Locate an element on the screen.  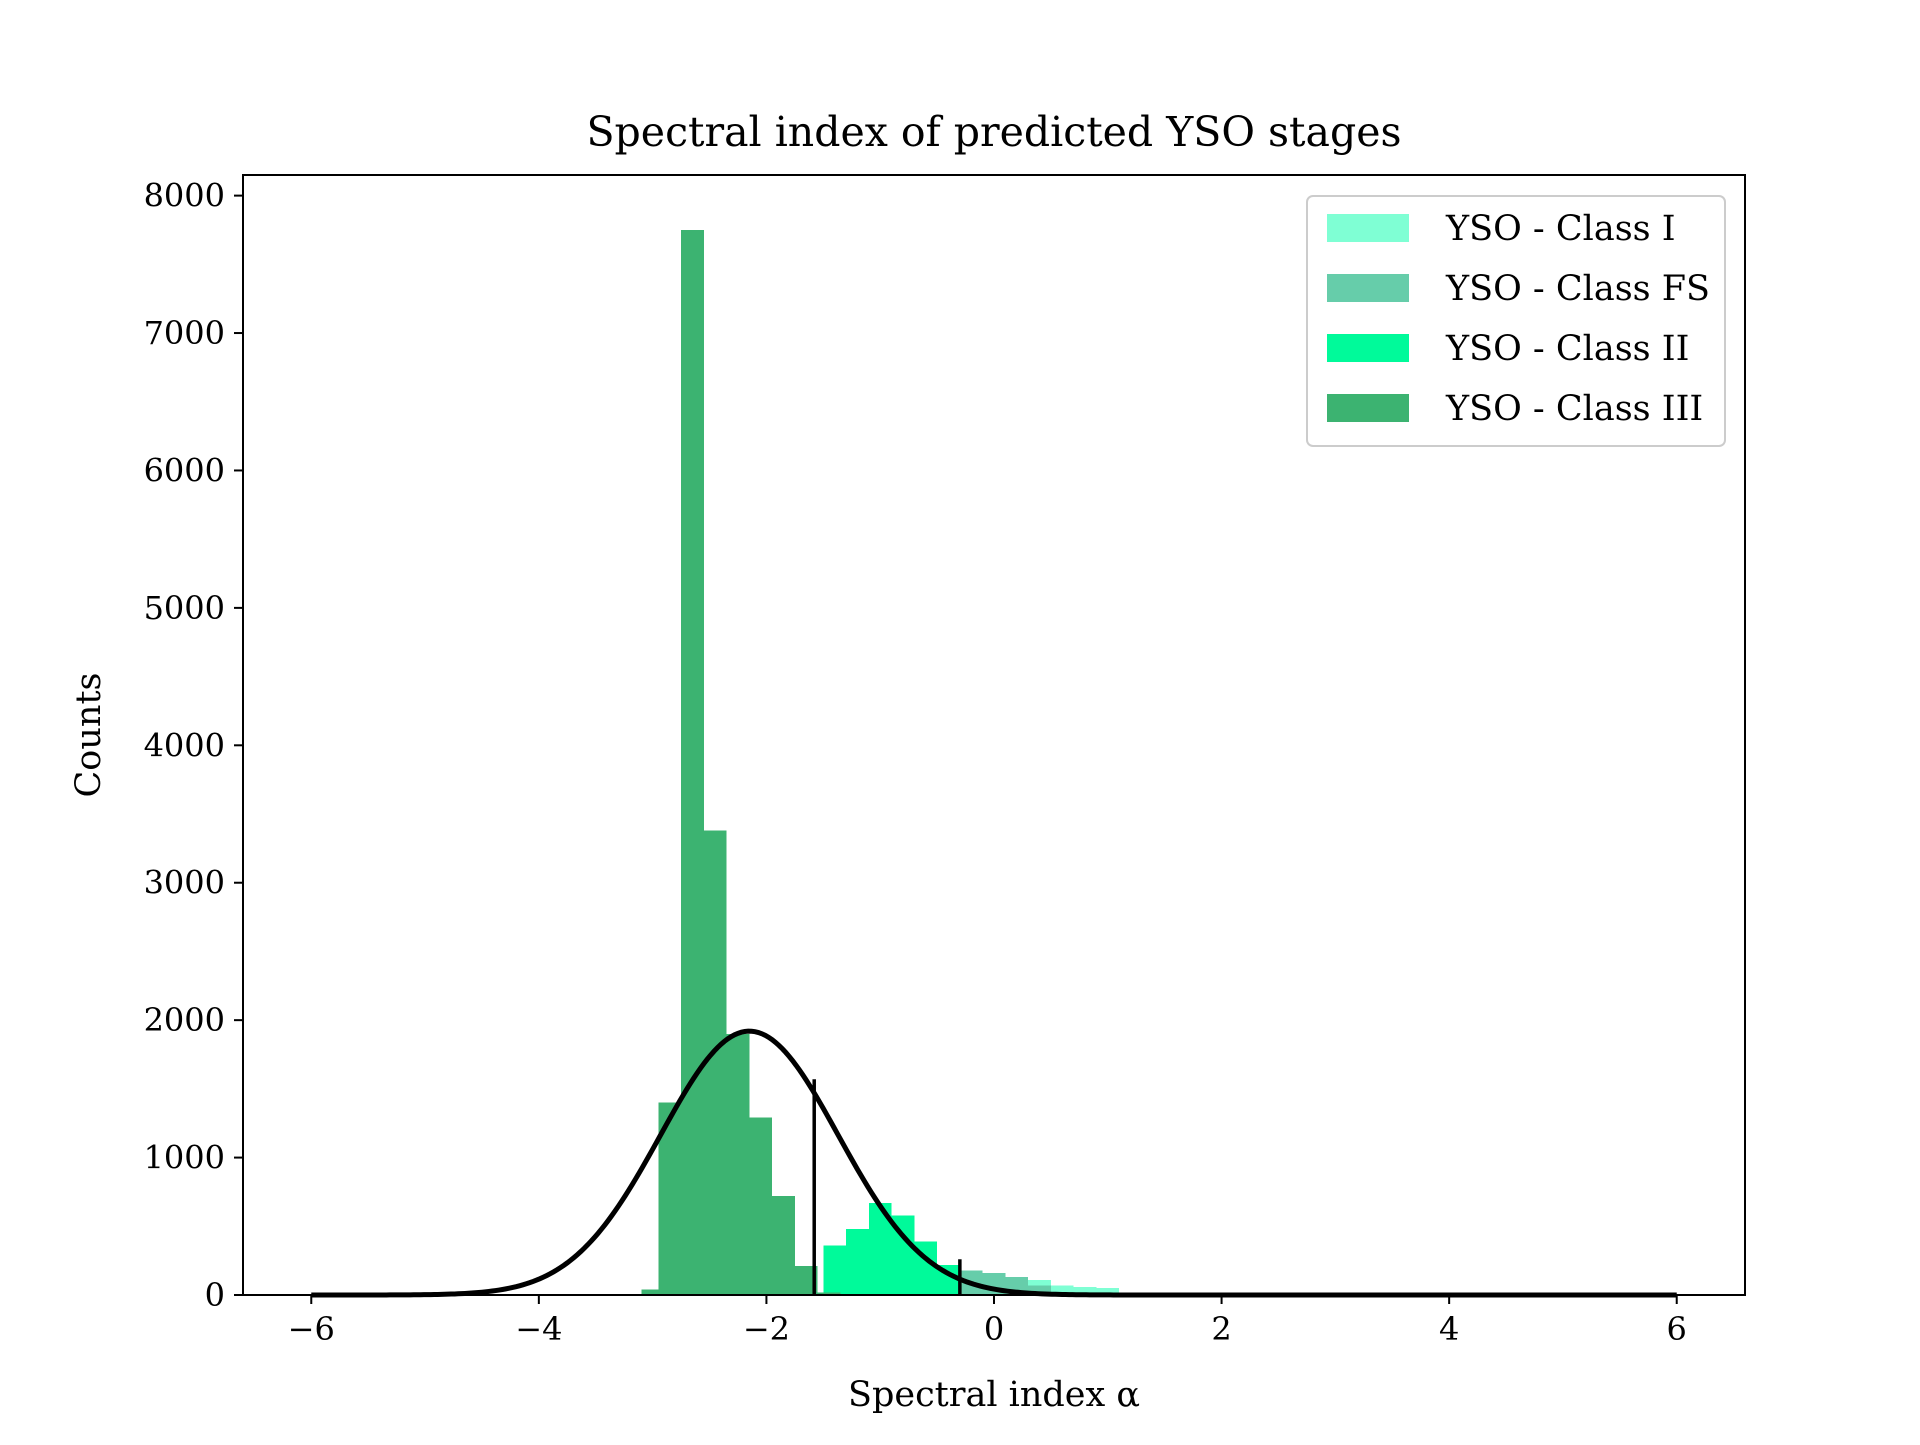
y-tick-label: 5000 is located at coordinates (184, 608).